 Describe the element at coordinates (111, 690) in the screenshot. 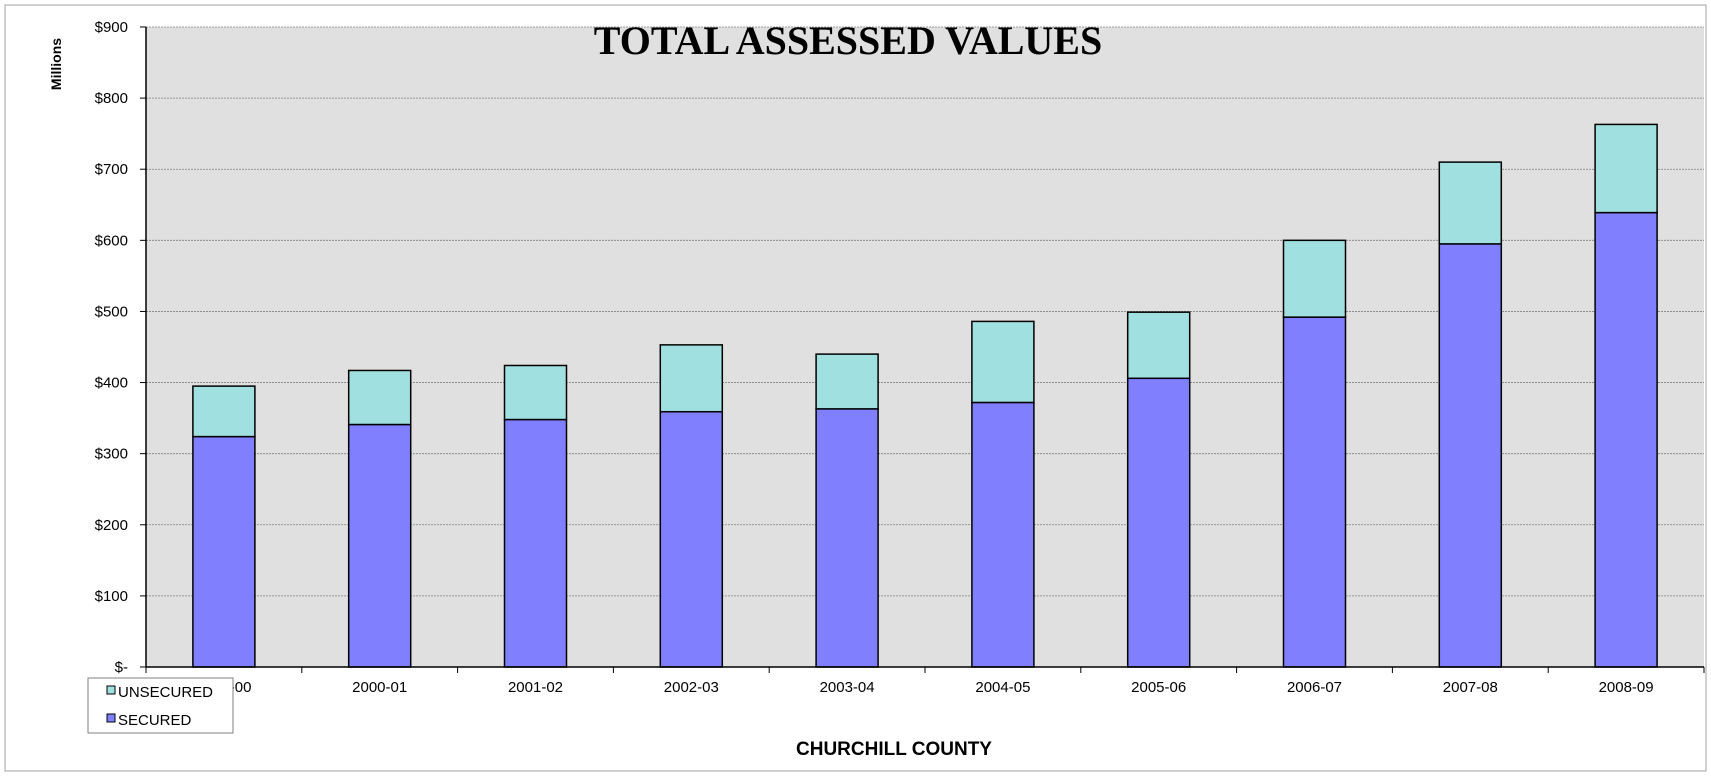

I see `legend-swatch-unsecured` at that location.